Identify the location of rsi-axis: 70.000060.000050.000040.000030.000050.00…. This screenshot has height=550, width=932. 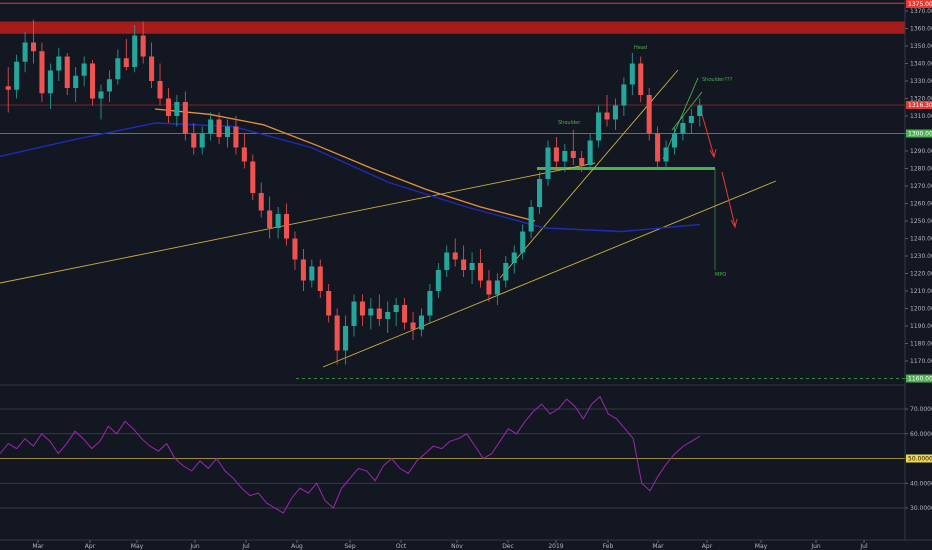
(918, 459).